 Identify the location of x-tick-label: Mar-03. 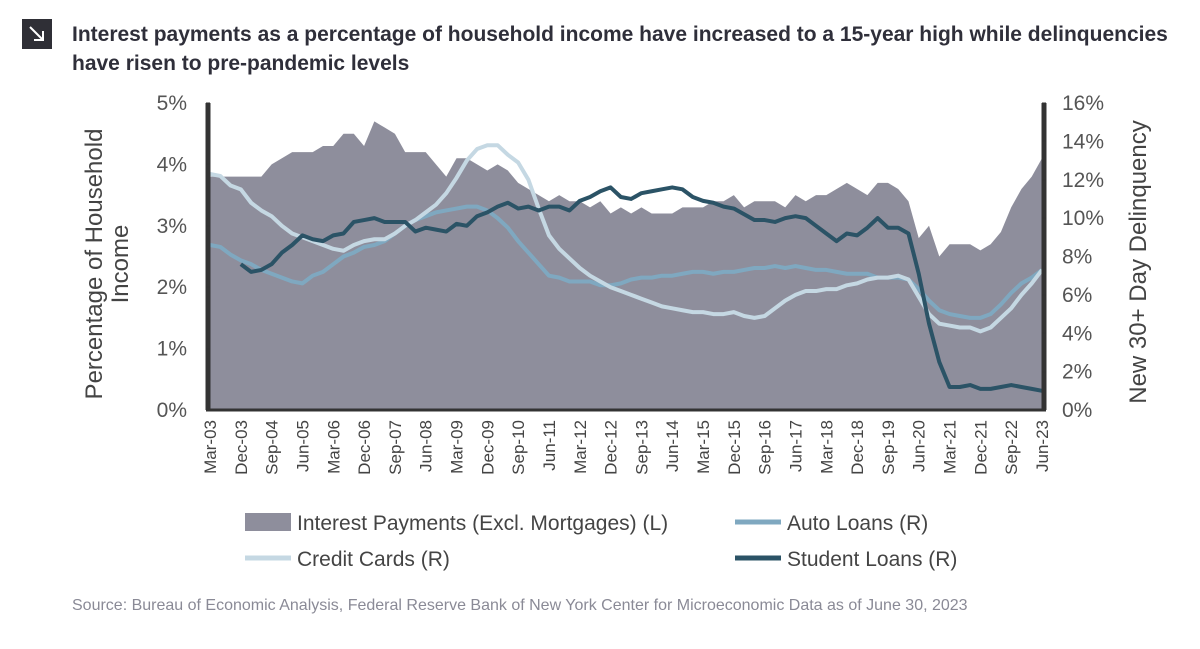
(210, 447).